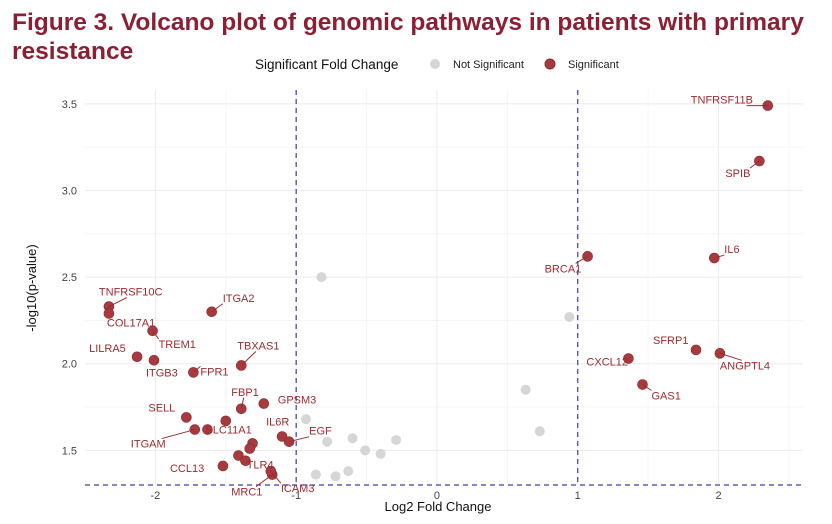 Image resolution: width=832 pixels, height=524 pixels. What do you see at coordinates (177, 345) in the screenshot?
I see `gene-label-trem1: TREM1` at bounding box center [177, 345].